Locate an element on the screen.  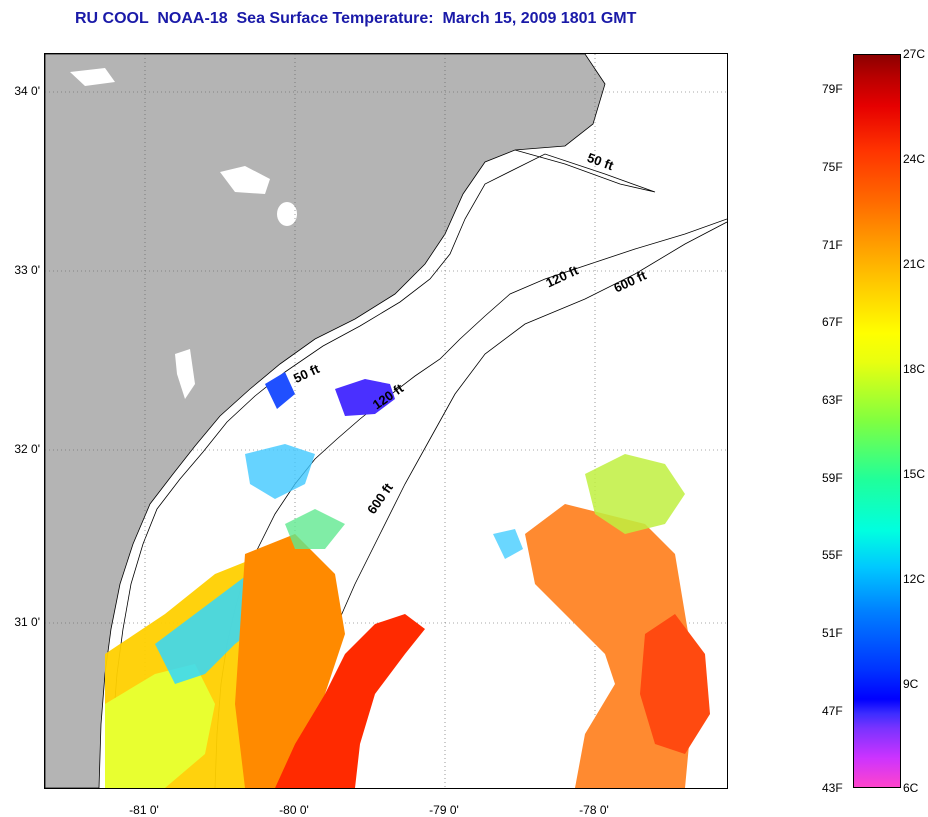
colorbar-f-label: 51F is located at coordinates (832, 633).